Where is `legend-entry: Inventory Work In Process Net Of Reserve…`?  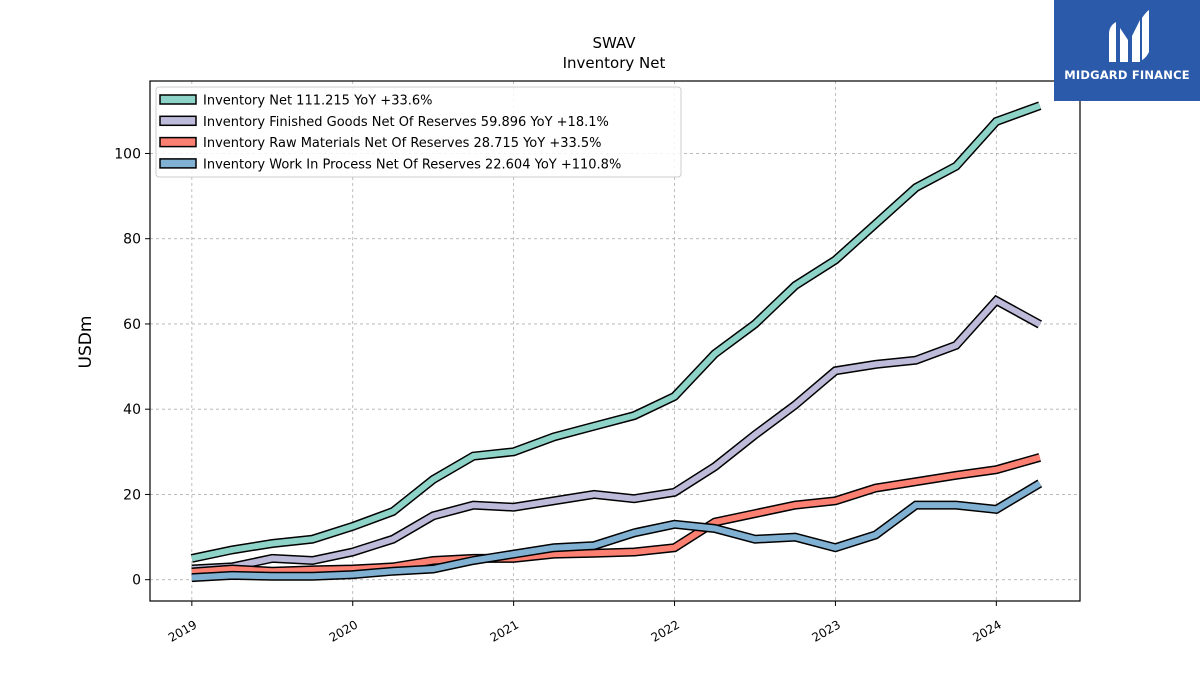
legend-entry: Inventory Work In Process Net Of Reserve… is located at coordinates (412, 164).